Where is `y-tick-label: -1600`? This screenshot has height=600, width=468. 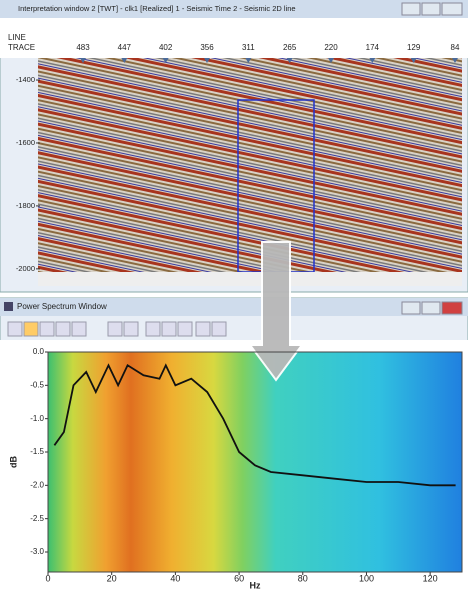
y-tick-label: -1600 is located at coordinates (25, 142).